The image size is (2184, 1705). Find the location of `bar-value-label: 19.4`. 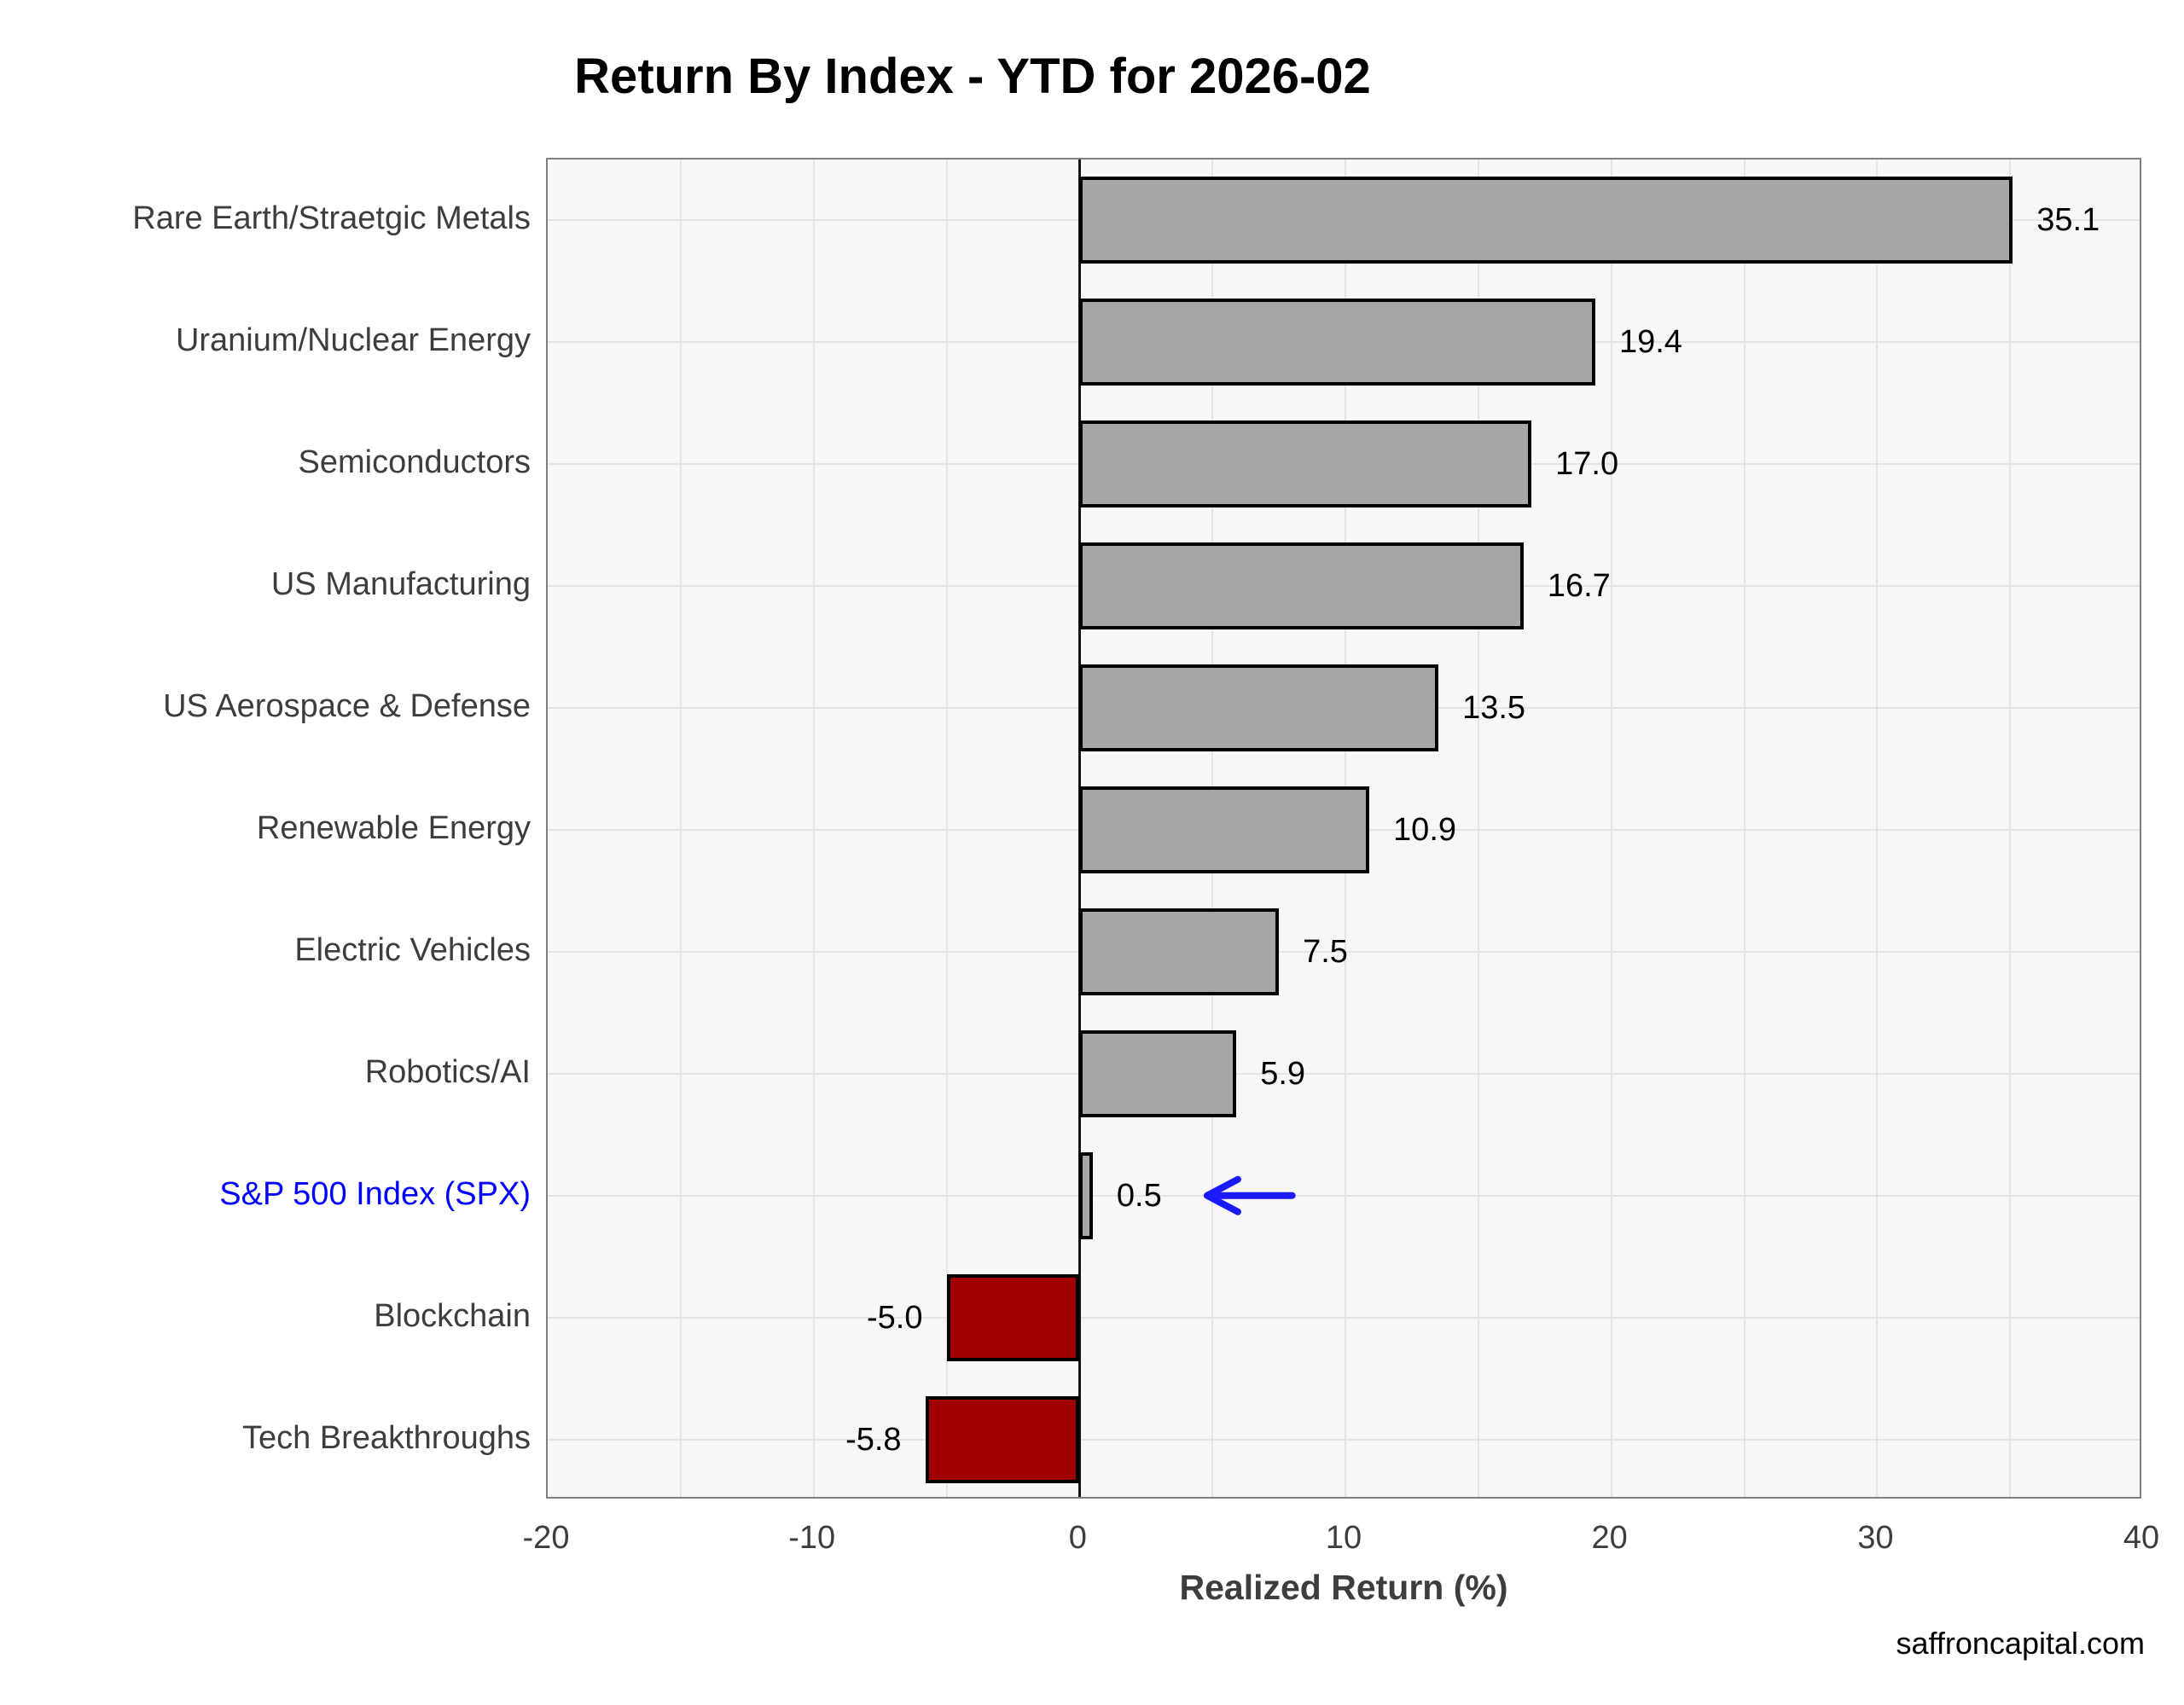

bar-value-label: 19.4 is located at coordinates (1650, 342).